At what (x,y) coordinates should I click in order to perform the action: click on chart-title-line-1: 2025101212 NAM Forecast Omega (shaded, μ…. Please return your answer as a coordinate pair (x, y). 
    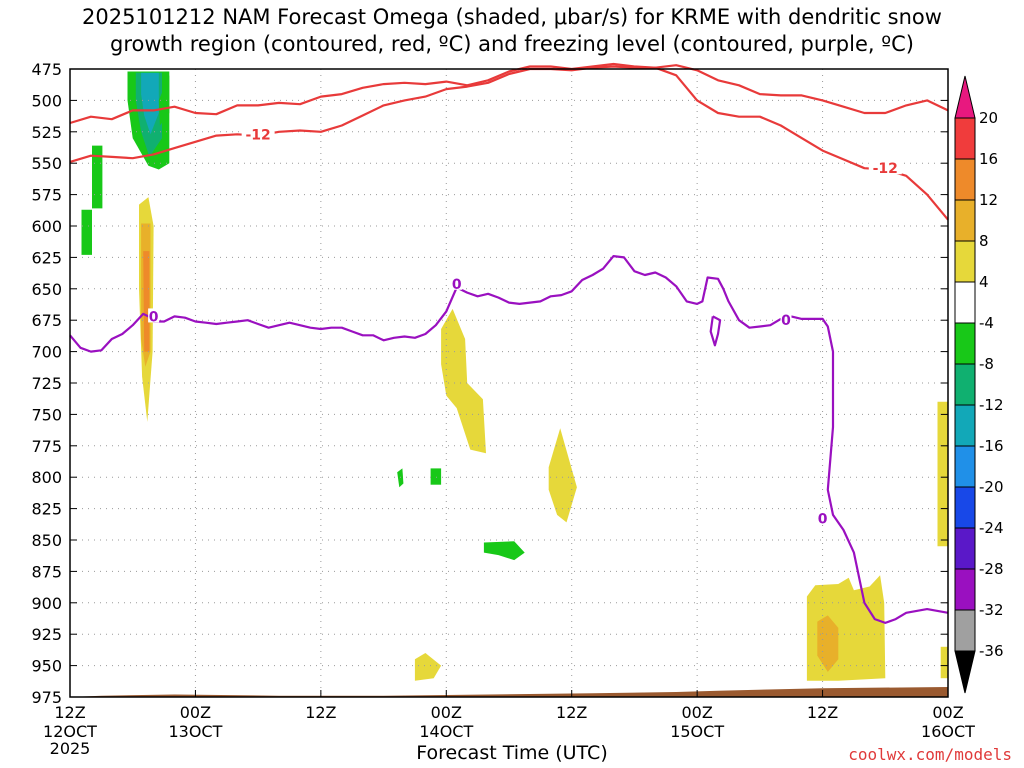
    Looking at the image, I should click on (512, 17).